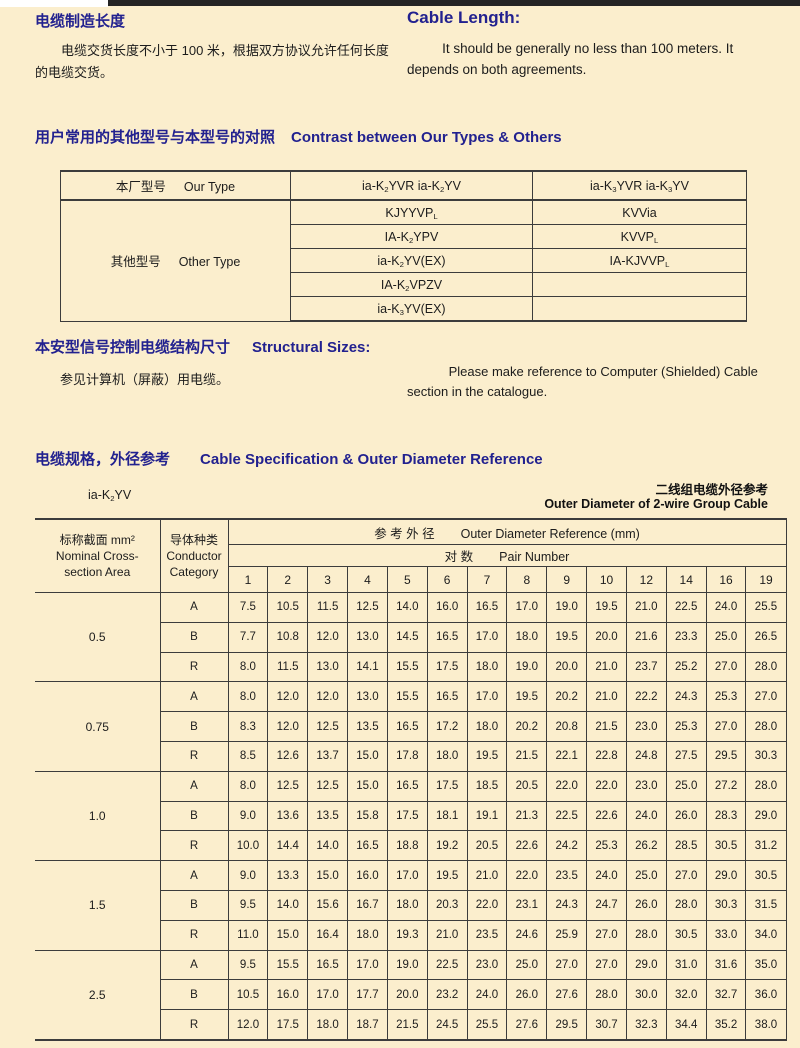  What do you see at coordinates (407, 579) in the screenshot?
I see `pair-number-cell: 5` at bounding box center [407, 579].